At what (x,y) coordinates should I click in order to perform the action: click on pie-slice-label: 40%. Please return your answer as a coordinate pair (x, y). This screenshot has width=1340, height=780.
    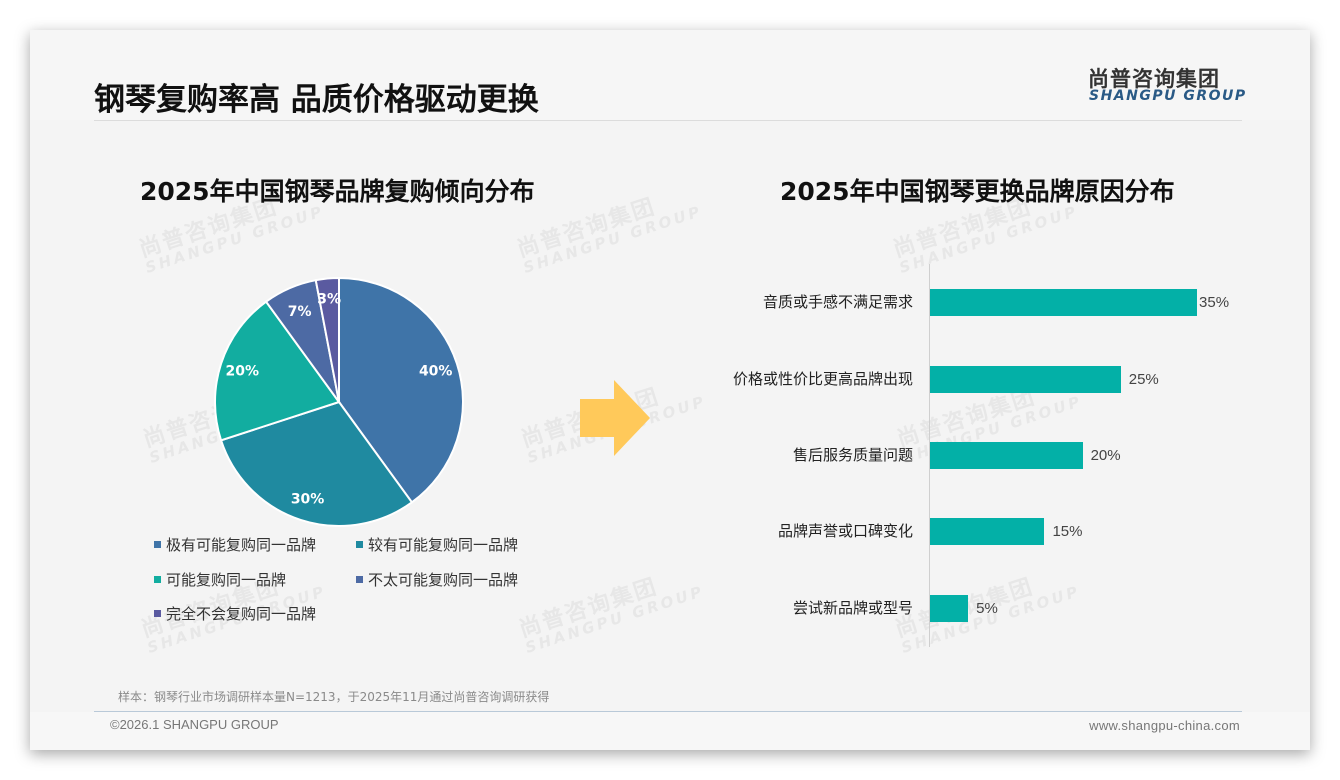
    Looking at the image, I should click on (436, 372).